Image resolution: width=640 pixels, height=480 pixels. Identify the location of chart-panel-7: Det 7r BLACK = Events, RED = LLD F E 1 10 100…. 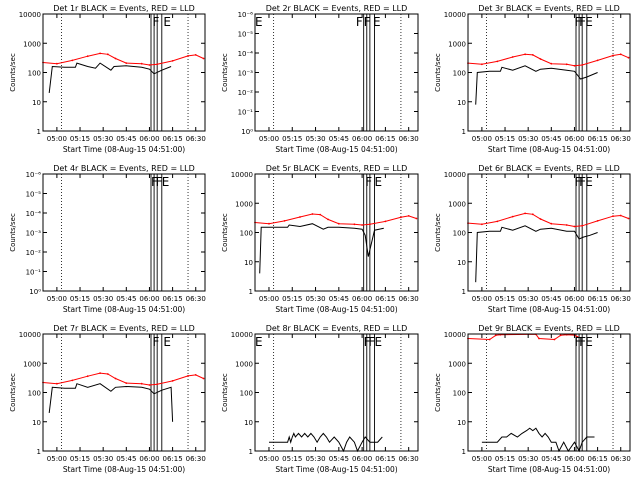
(107, 399).